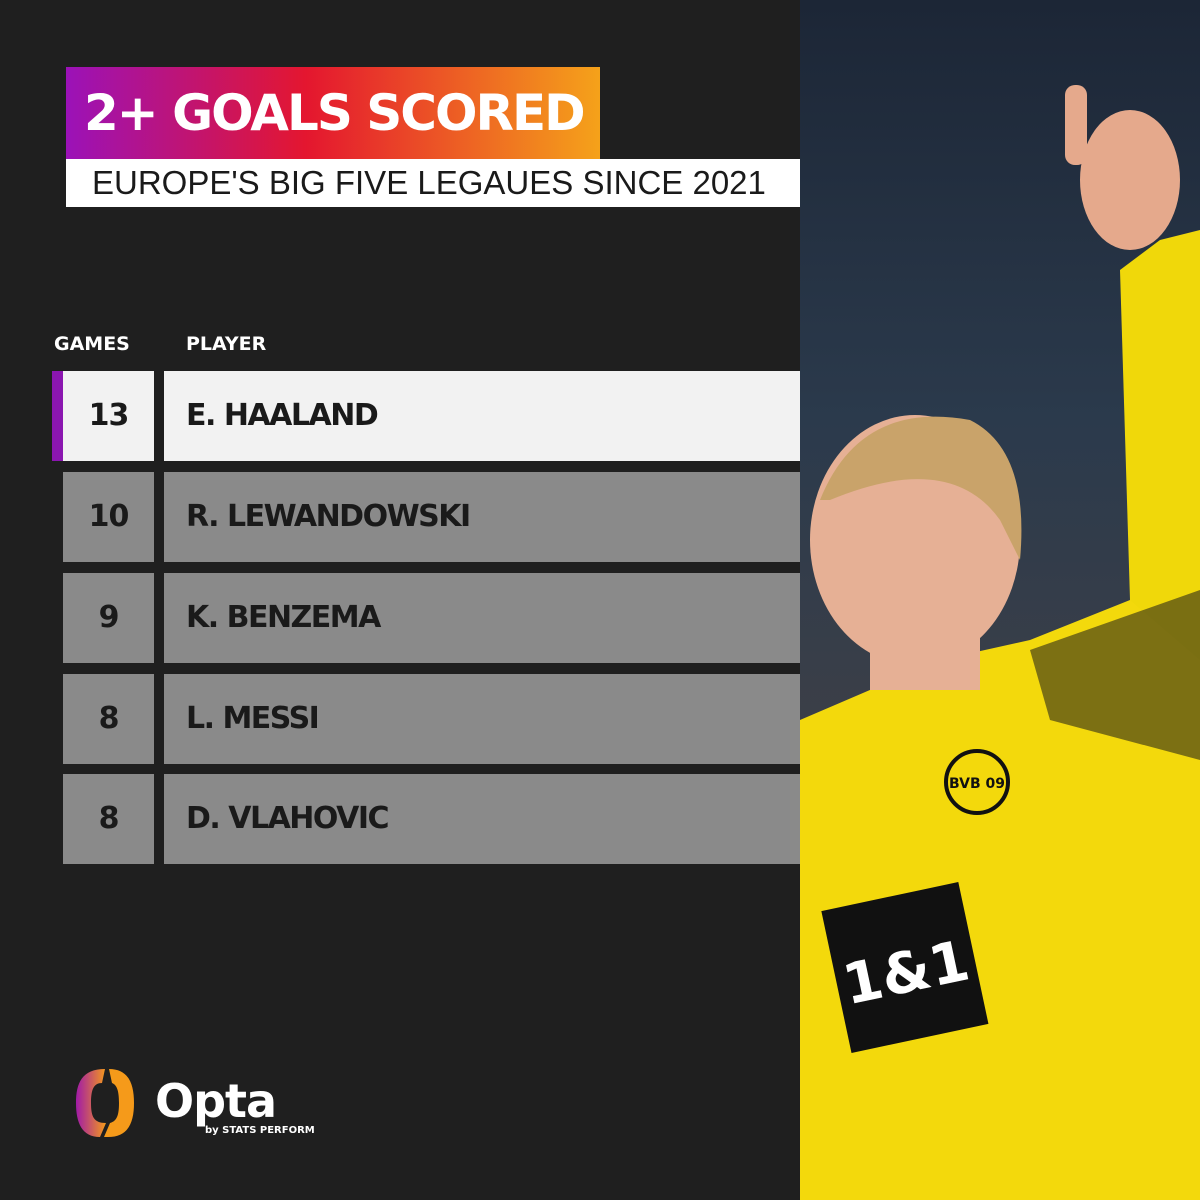 The width and height of the screenshot is (1200, 1200). Describe the element at coordinates (57, 416) in the screenshot. I see `highlight-accent-bar` at that location.